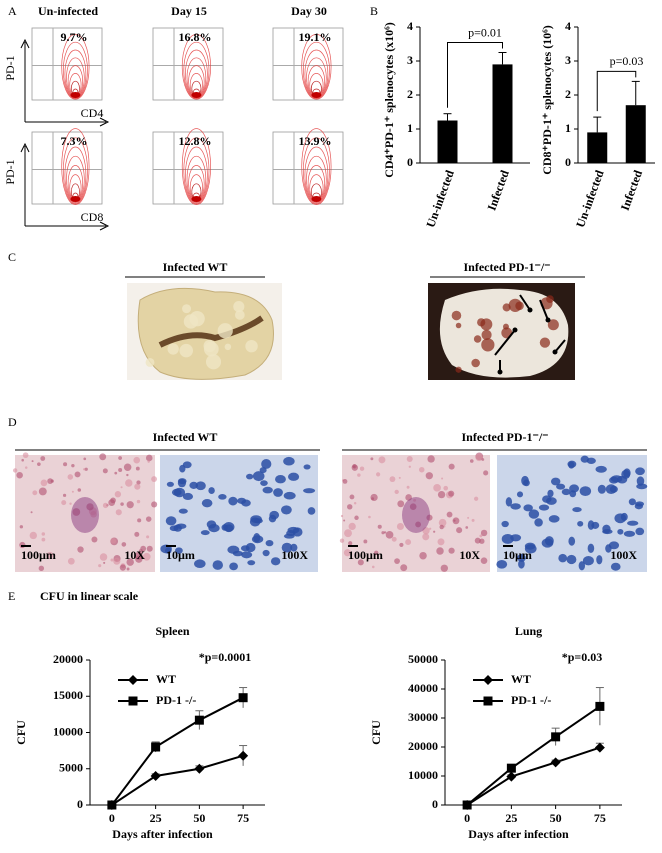 The width and height of the screenshot is (662, 853). I want to click on annotation: *p=0.0001, so click(225, 657).